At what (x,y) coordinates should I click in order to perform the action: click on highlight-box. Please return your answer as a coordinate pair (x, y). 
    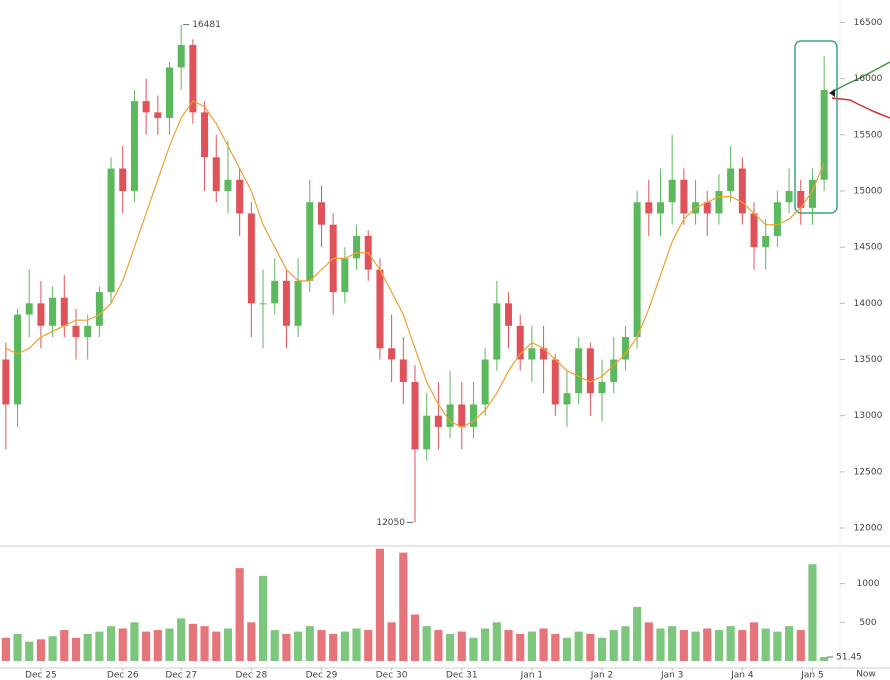
    Looking at the image, I should click on (816, 127).